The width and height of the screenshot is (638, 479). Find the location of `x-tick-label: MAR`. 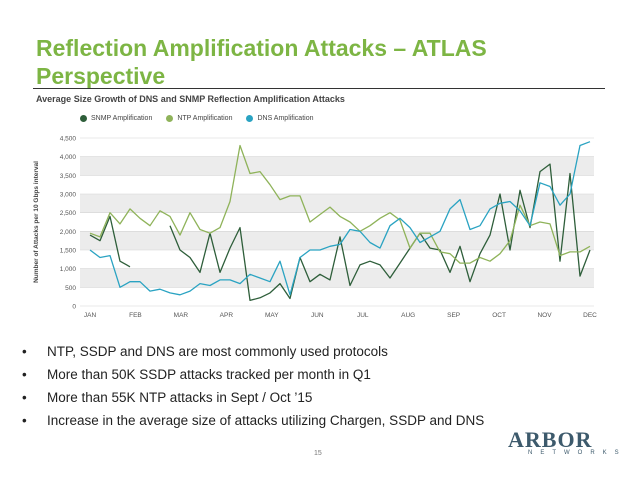

x-tick-label: MAR is located at coordinates (181, 315).